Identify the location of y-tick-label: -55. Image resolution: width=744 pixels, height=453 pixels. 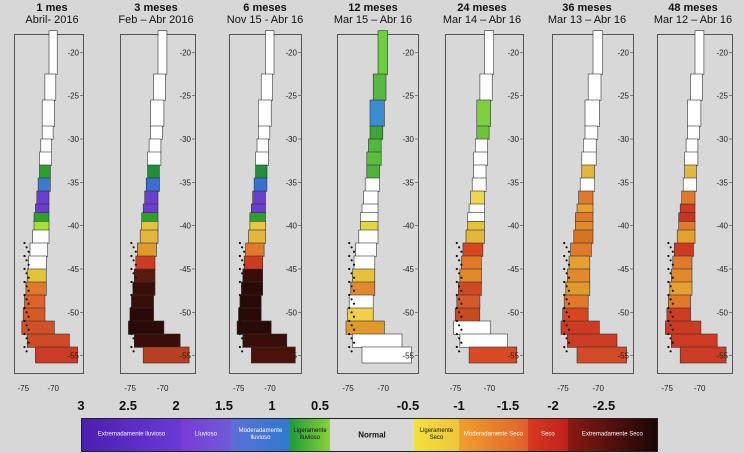
(185, 356).